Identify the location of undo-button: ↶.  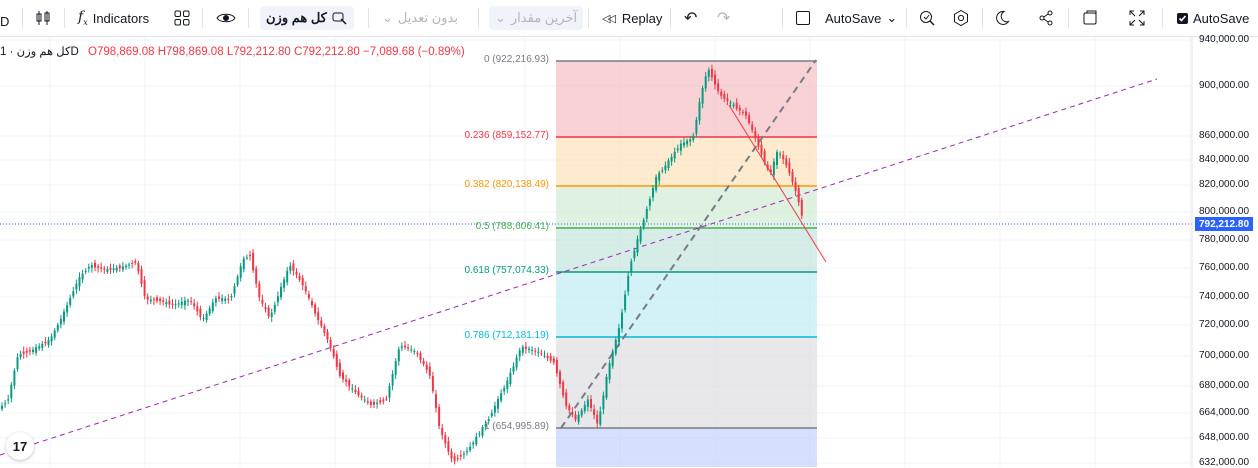
(690, 18).